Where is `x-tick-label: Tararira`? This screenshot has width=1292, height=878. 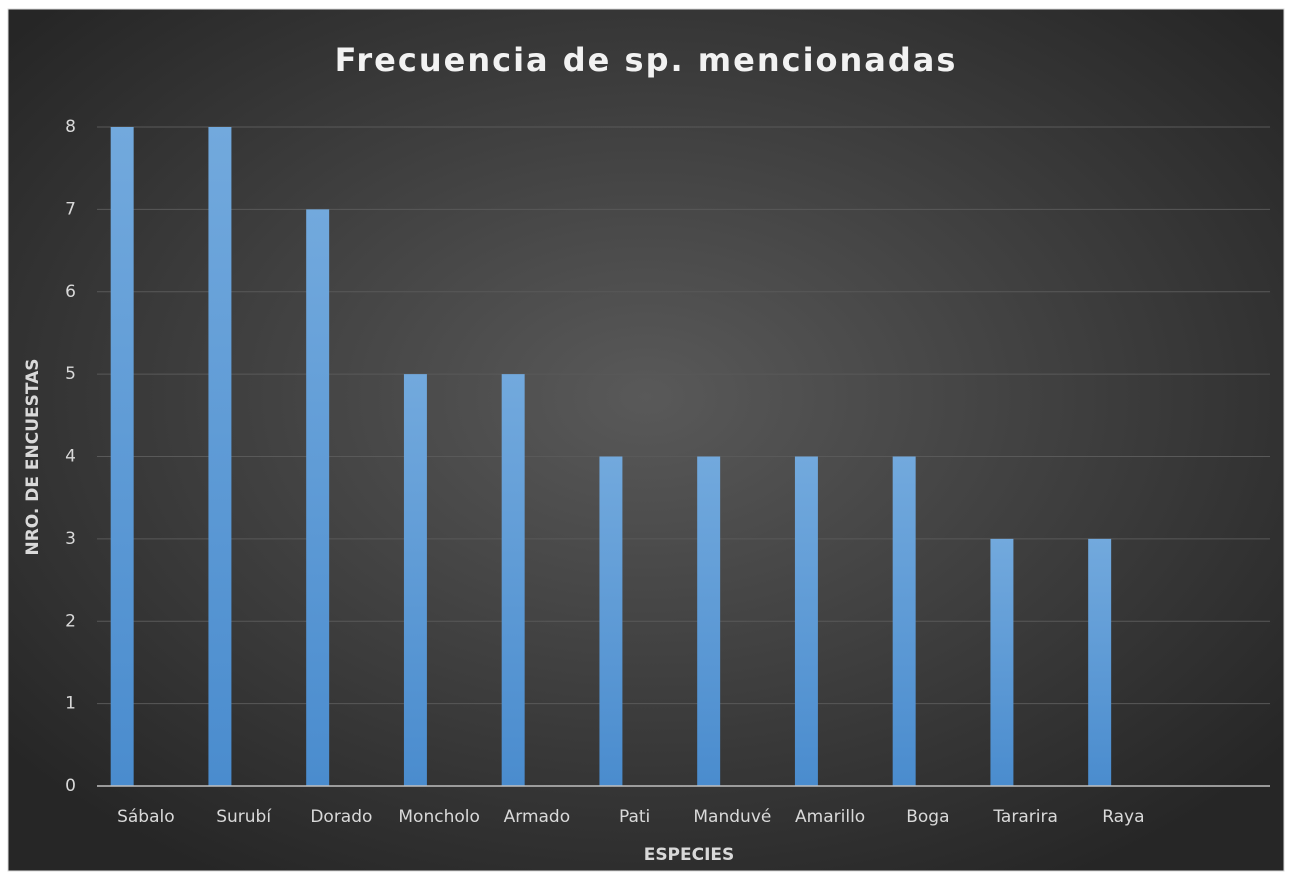
x-tick-label: Tararira is located at coordinates (1025, 817).